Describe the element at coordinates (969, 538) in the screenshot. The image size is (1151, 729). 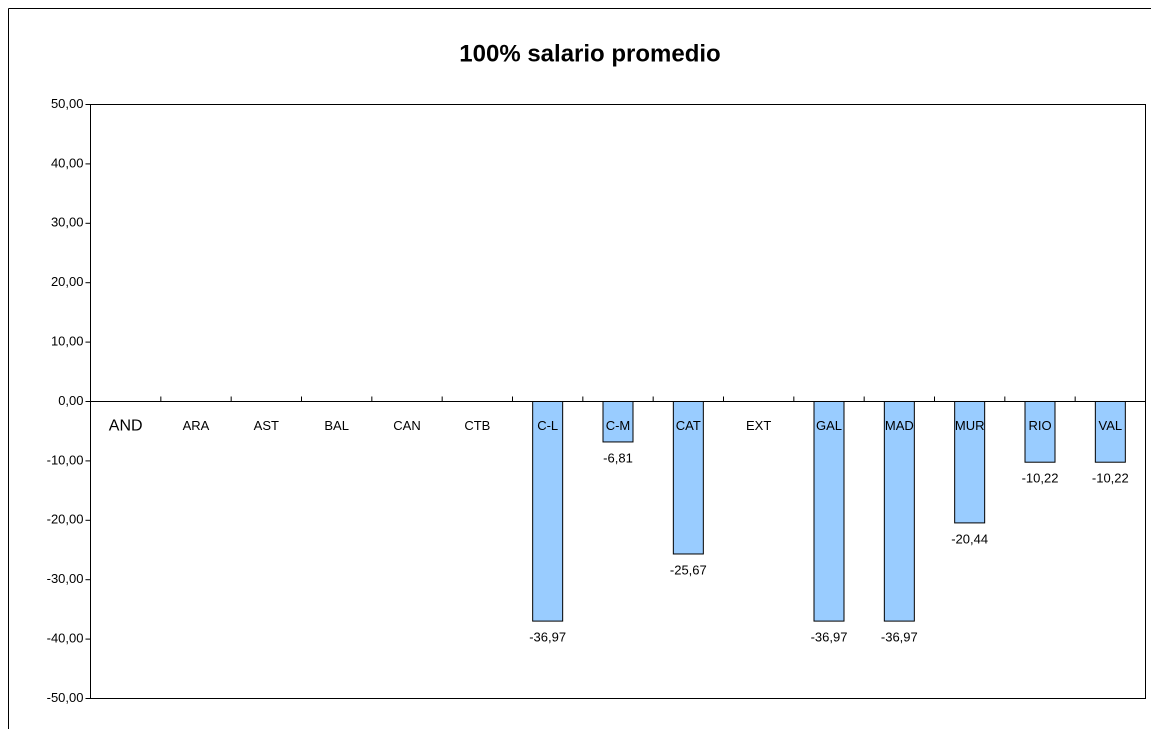
I see `value-label: -20,44` at that location.